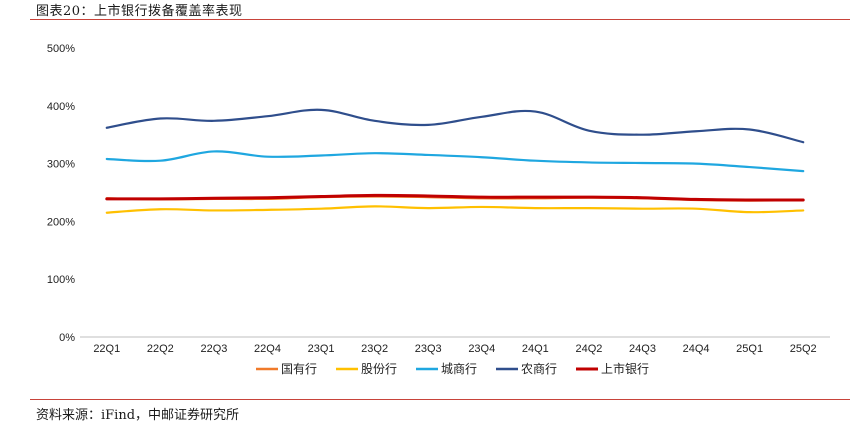 The height and width of the screenshot is (427, 865). What do you see at coordinates (321, 349) in the screenshot?
I see `x-tick-label: 23Q1` at bounding box center [321, 349].